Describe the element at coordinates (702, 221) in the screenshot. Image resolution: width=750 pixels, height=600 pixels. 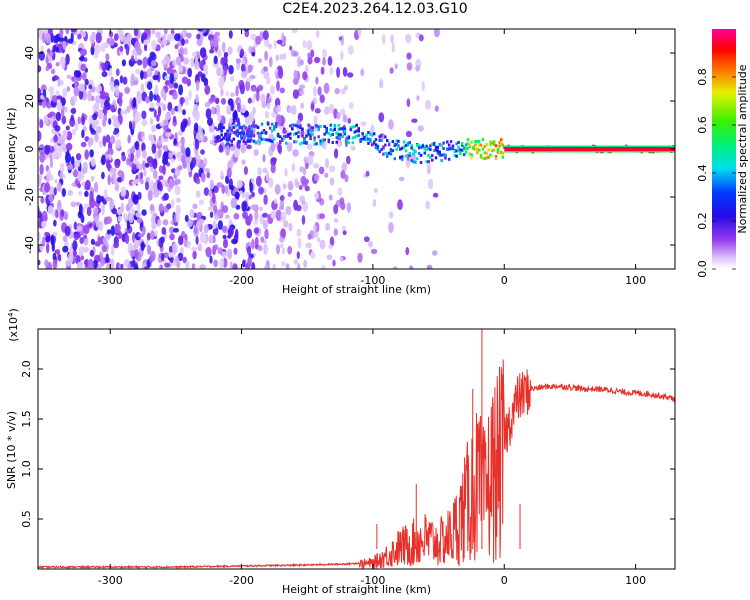
I see `colorbar-tick-label: 0.2` at that location.